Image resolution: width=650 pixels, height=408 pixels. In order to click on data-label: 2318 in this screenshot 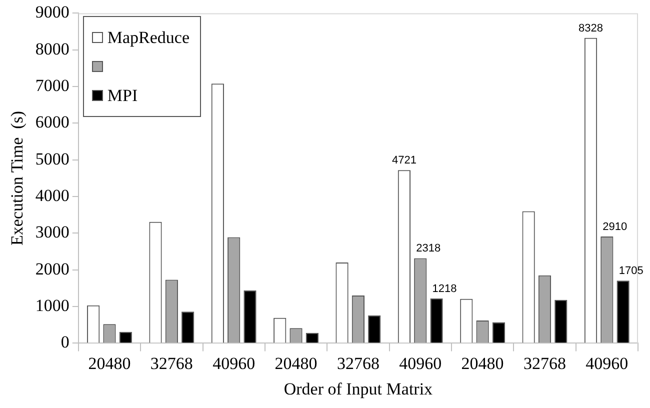, I will do `click(428, 248)`.